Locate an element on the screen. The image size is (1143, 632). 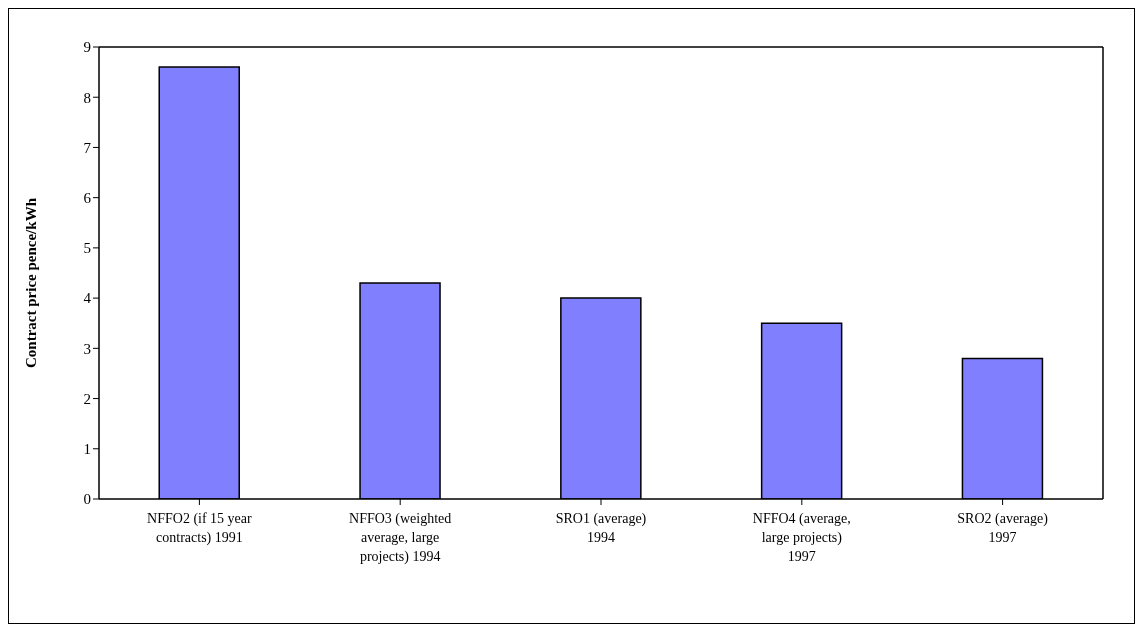
x-tick-label: NFFO2 (if 15 year contracts) 1991 is located at coordinates (200, 528).